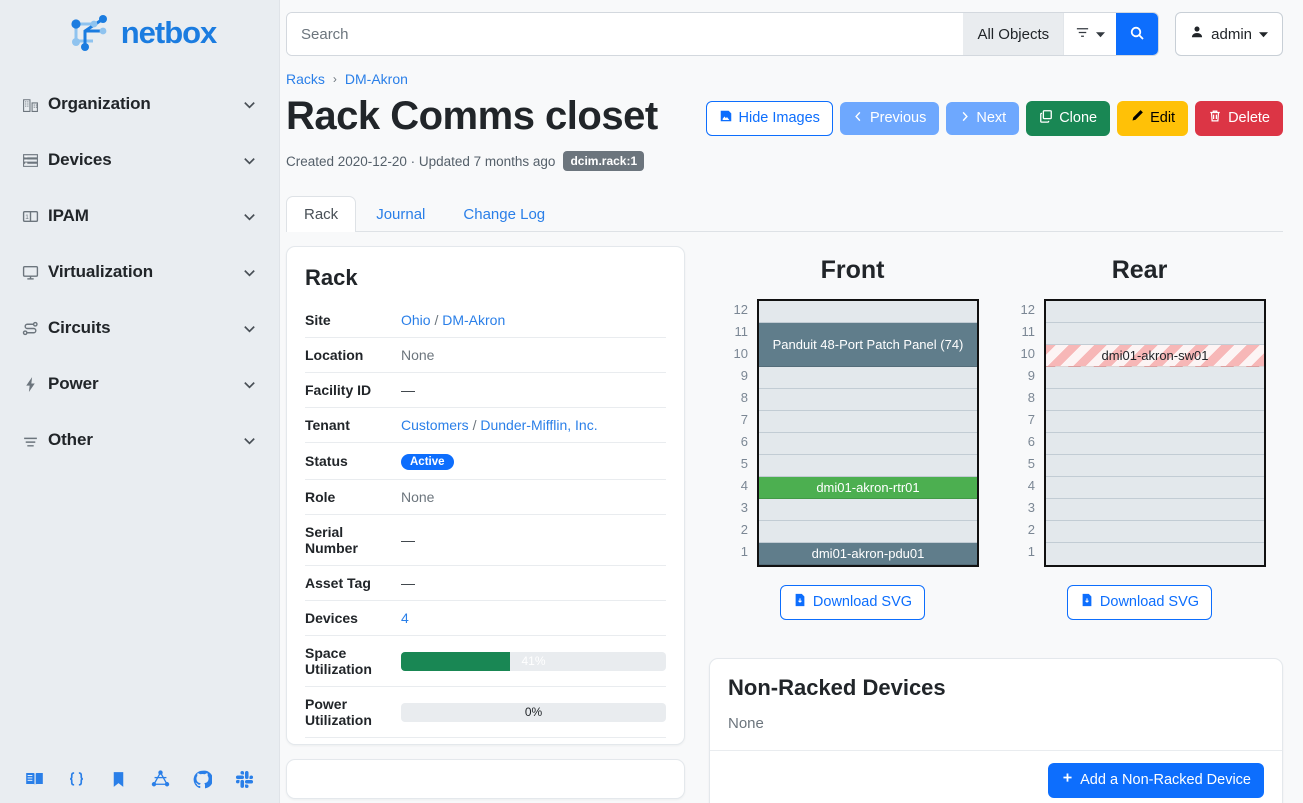 The height and width of the screenshot is (803, 1303). Describe the element at coordinates (73, 383) in the screenshot. I see `sidebar-item-label: Power` at that location.